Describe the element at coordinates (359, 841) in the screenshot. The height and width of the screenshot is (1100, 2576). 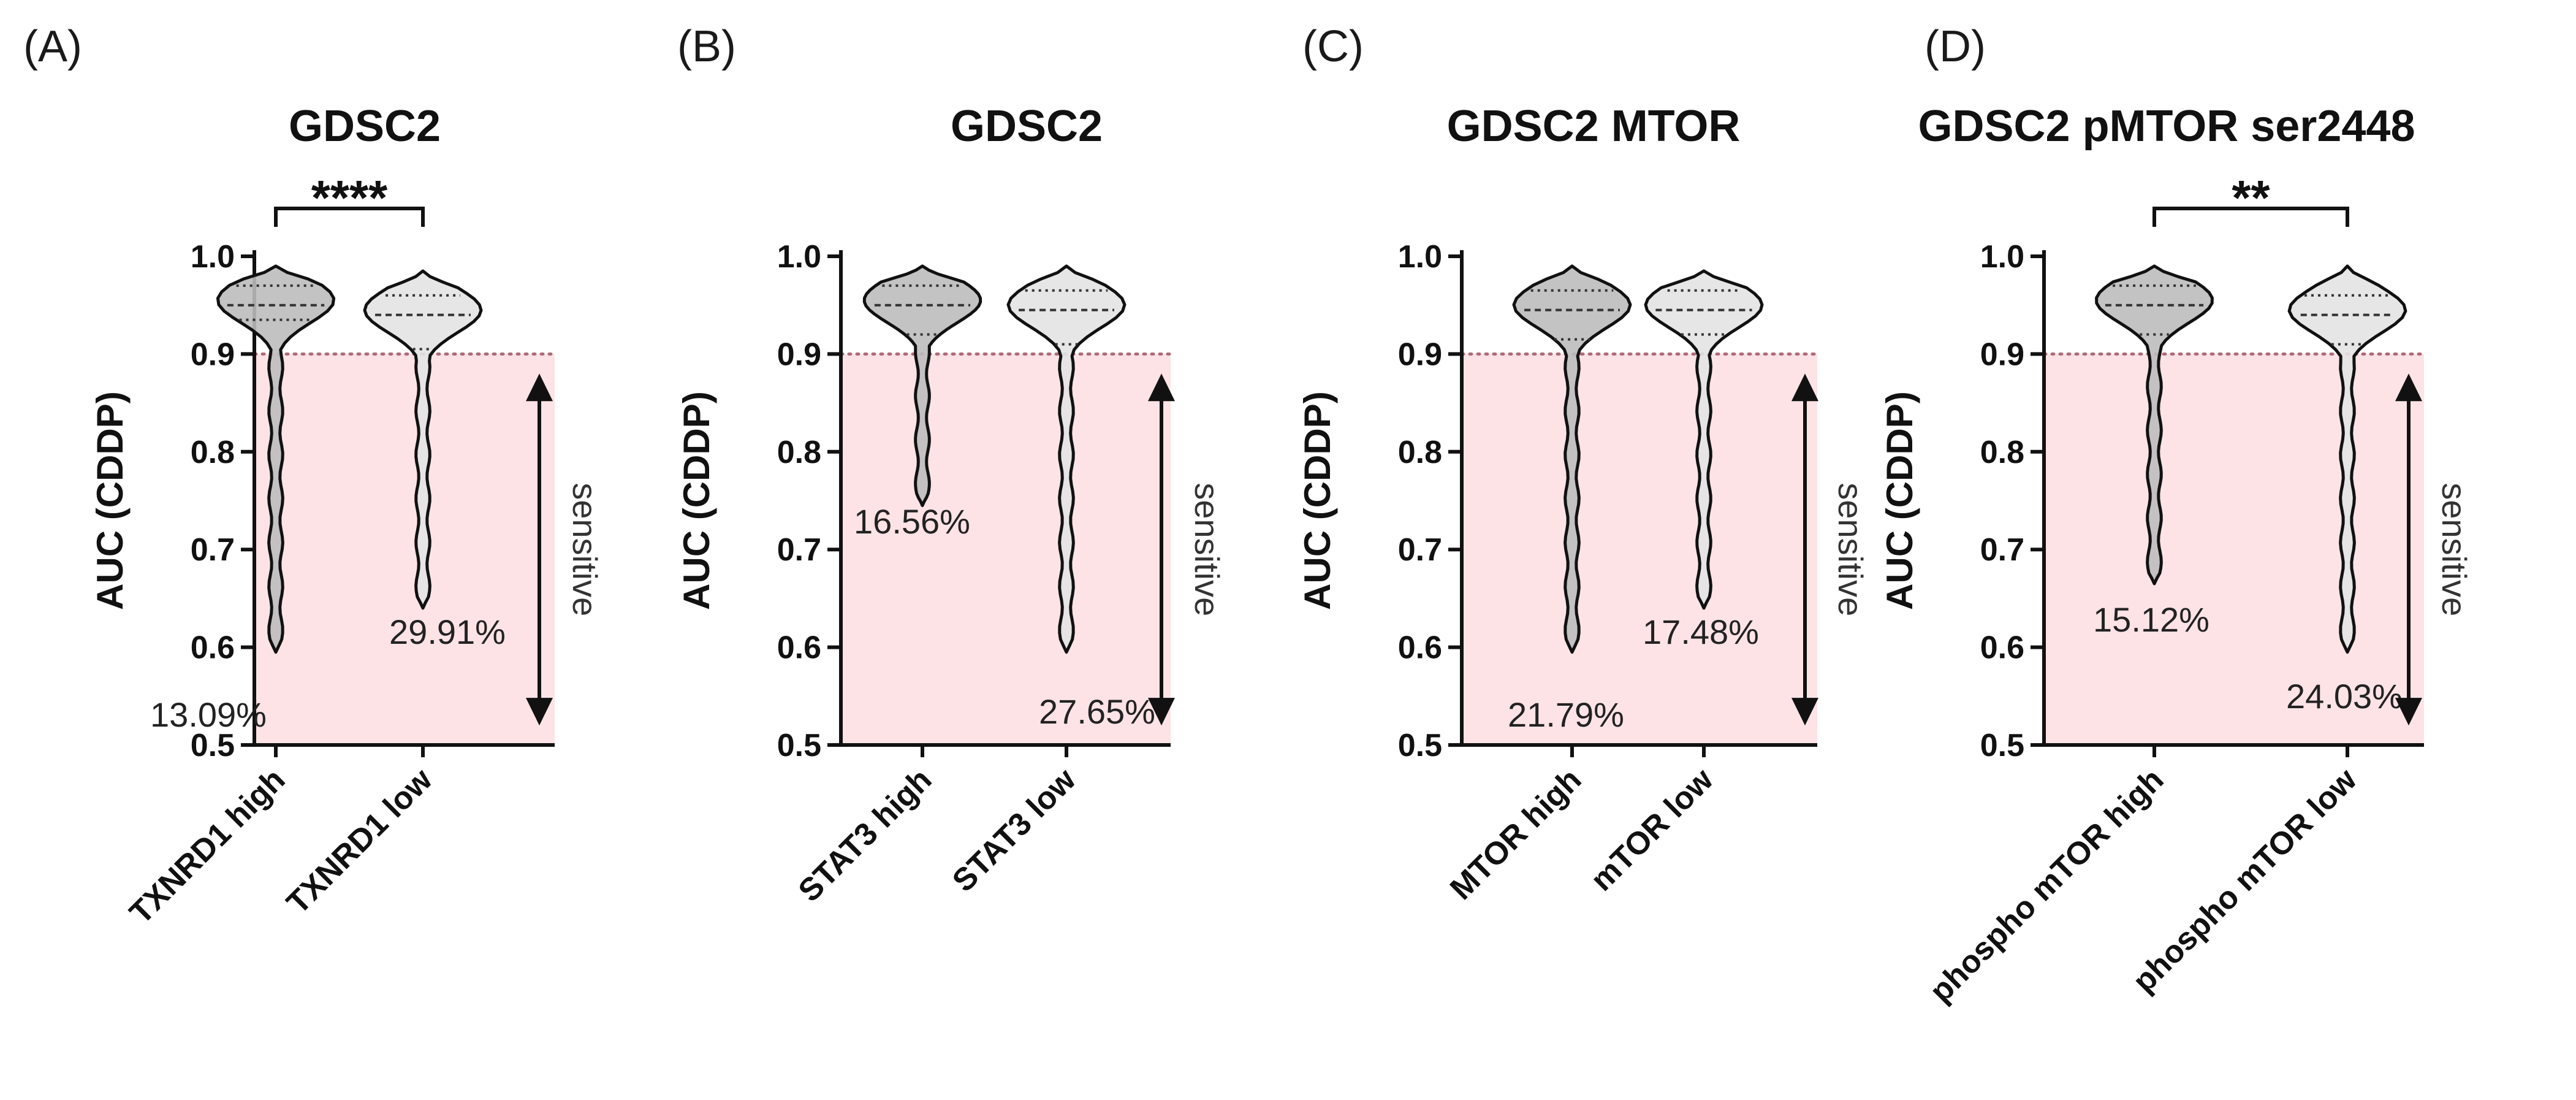
I see `category-label: TXNRD1 low` at that location.